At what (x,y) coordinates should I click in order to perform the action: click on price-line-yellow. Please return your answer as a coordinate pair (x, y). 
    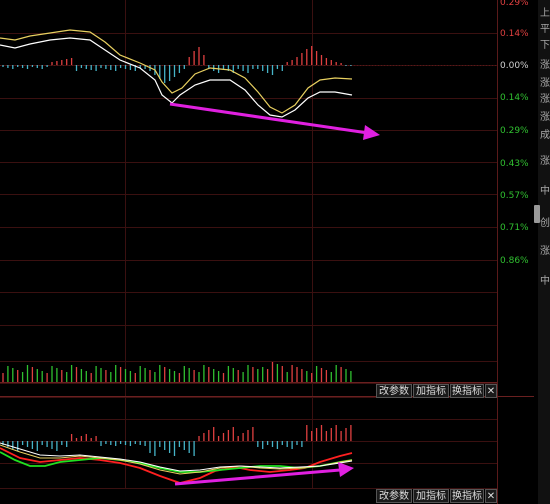
    Looking at the image, I should click on (176, 71).